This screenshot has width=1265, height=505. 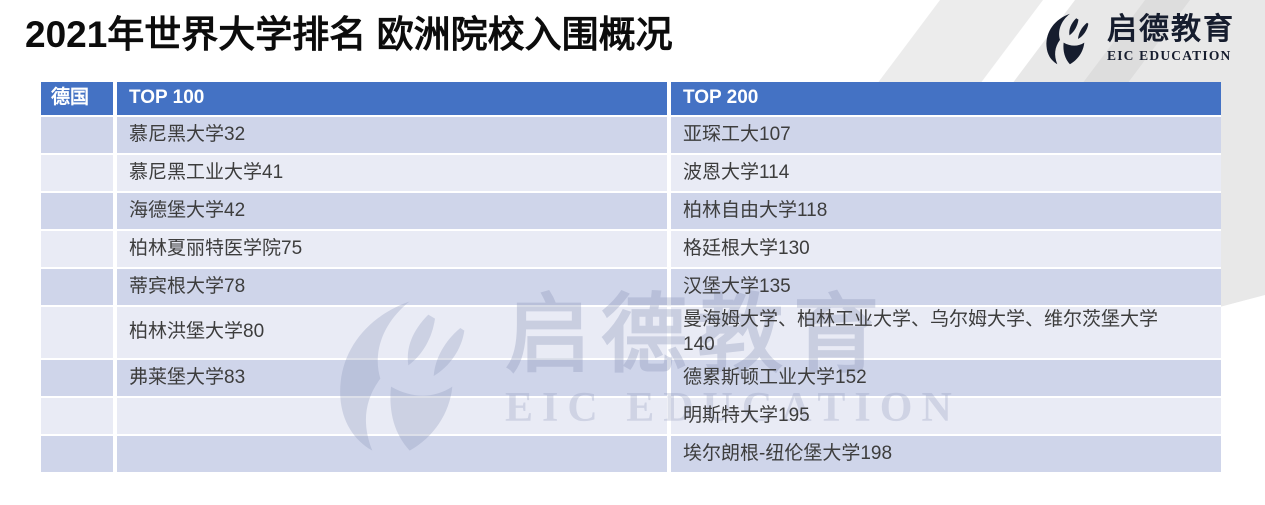 What do you see at coordinates (1171, 30) in the screenshot?
I see `logo-name-cn: 启德教育` at bounding box center [1171, 30].